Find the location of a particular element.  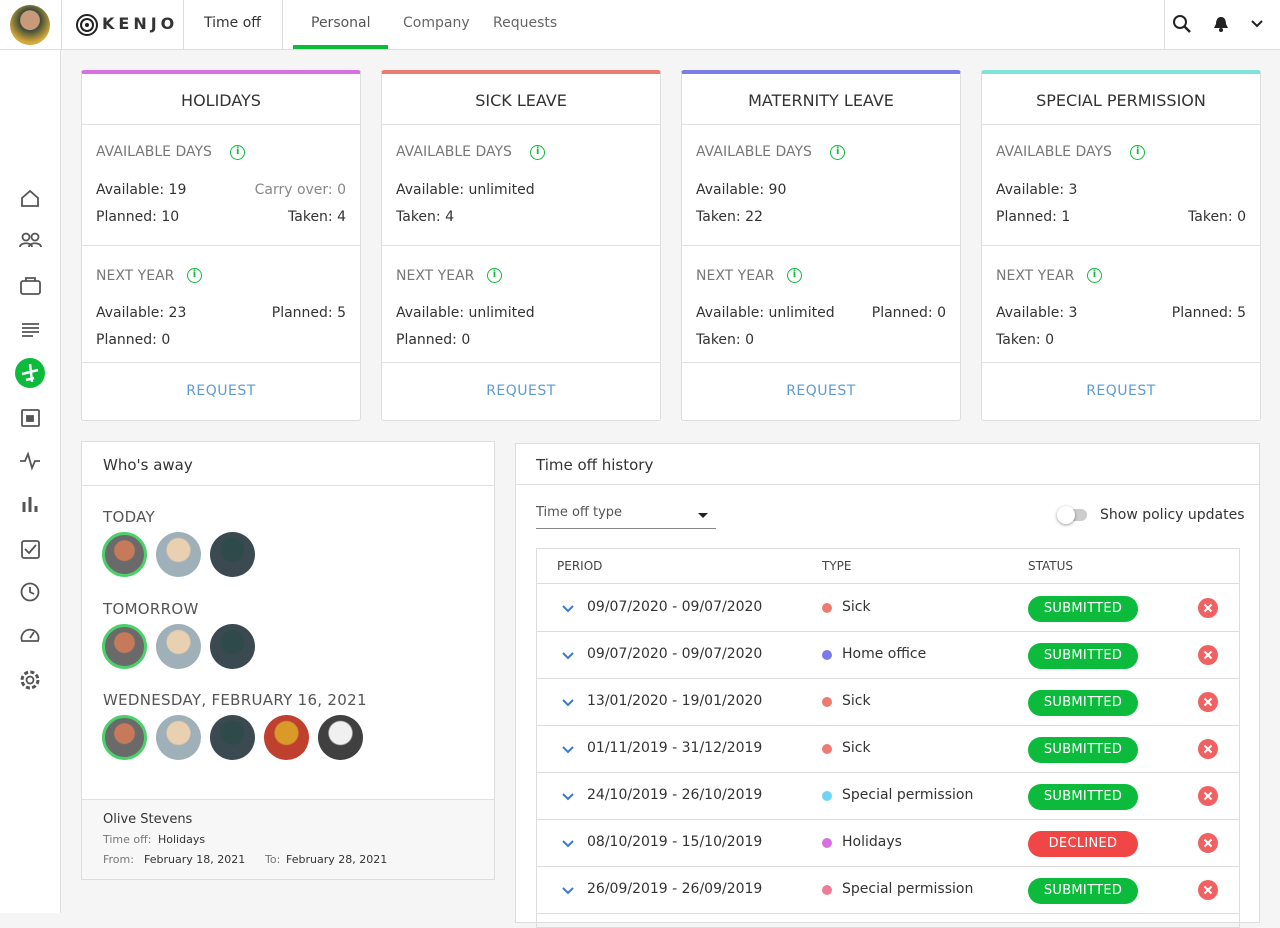

type: Home office is located at coordinates (884, 654).